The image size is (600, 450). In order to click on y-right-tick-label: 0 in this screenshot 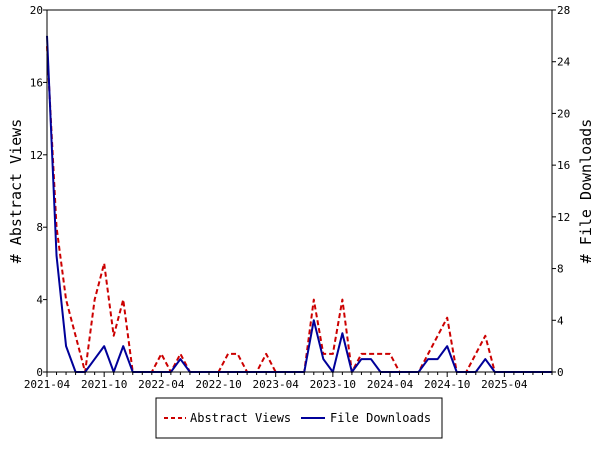, I will do `click(560, 372)`.